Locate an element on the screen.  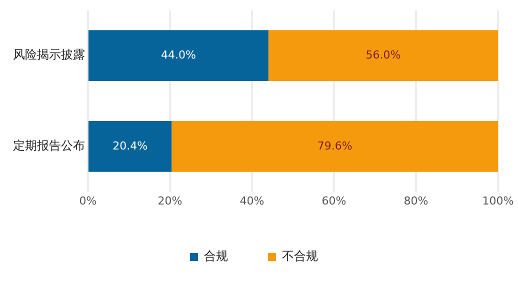
legend-label: 不合规 is located at coordinates (300, 256).